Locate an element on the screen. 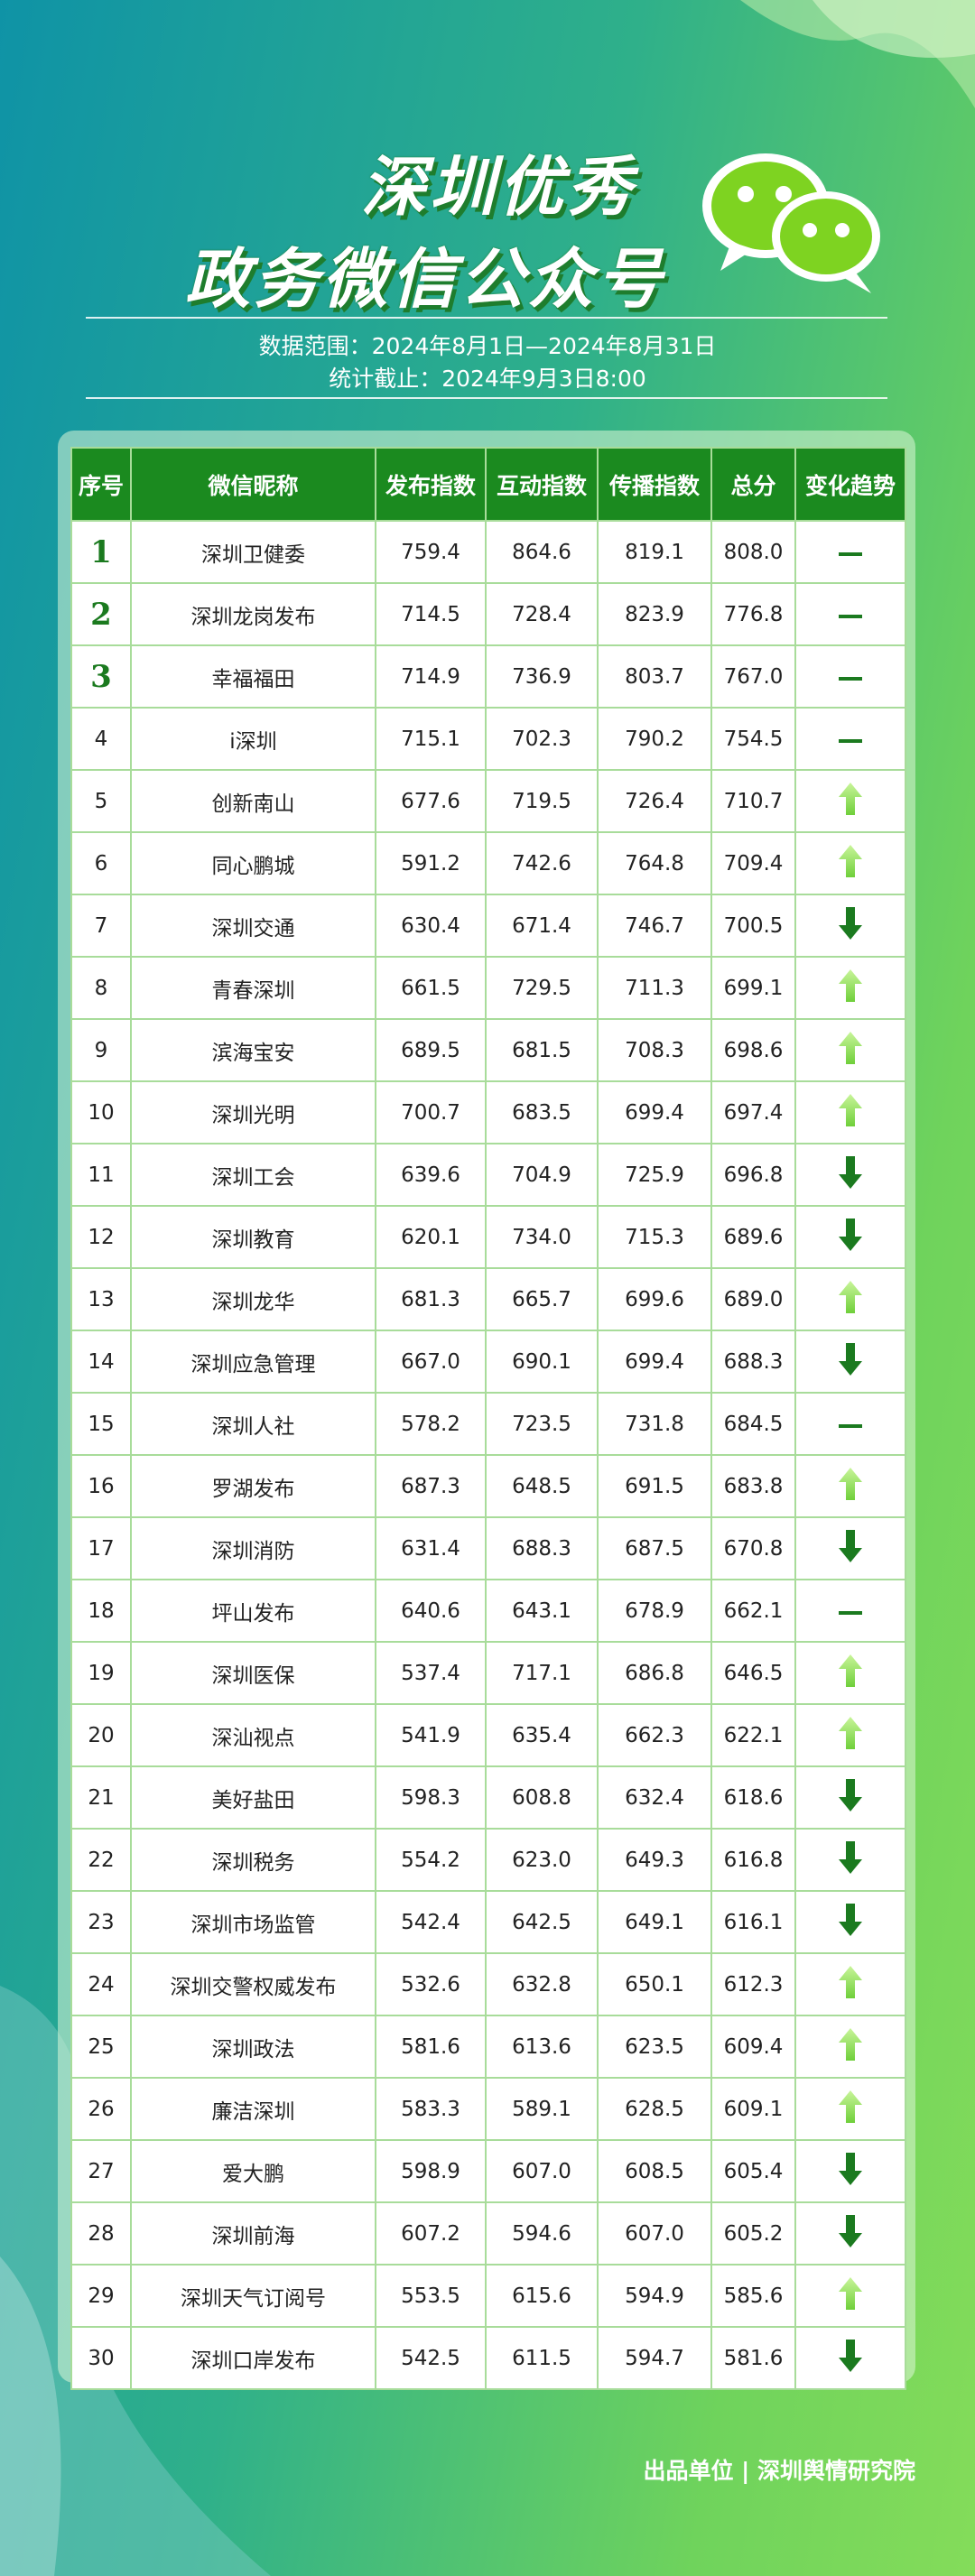  score: 699.6 is located at coordinates (654, 1299).